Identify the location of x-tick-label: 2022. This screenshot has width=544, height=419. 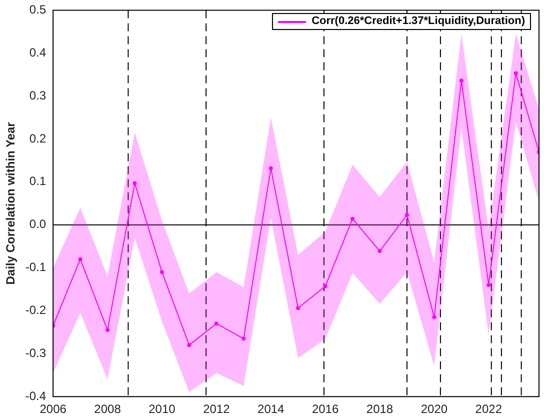
(488, 409).